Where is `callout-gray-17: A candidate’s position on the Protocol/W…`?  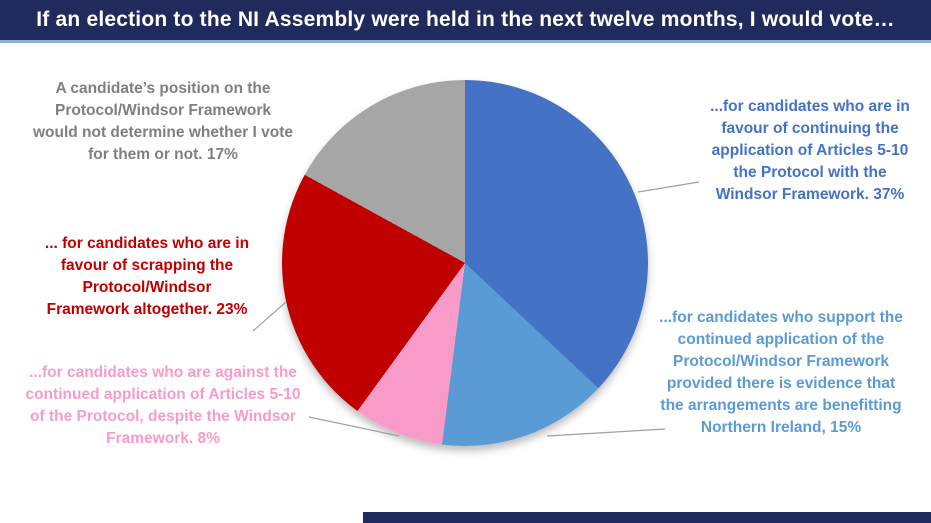
callout-gray-17: A candidate’s position on the Protocol/W… is located at coordinates (163, 121).